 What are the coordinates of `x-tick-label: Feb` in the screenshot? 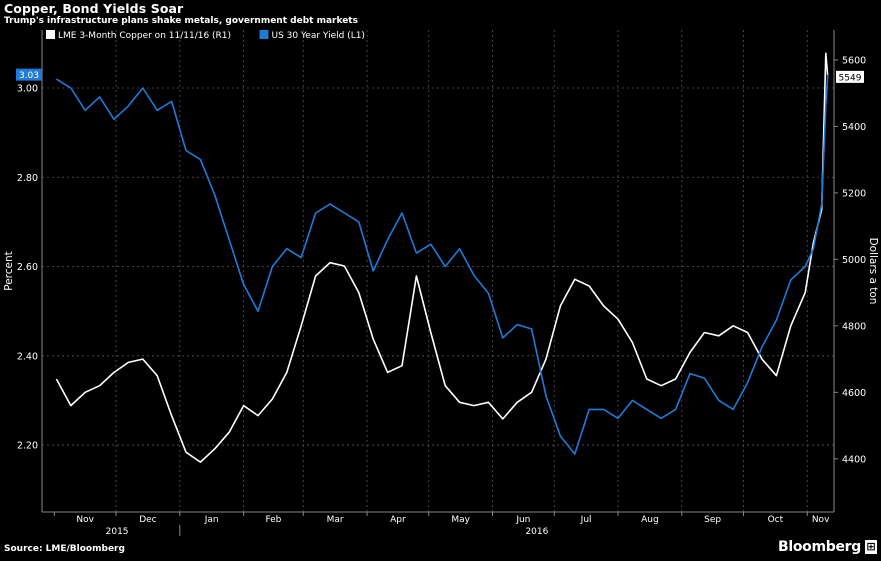 It's located at (273, 520).